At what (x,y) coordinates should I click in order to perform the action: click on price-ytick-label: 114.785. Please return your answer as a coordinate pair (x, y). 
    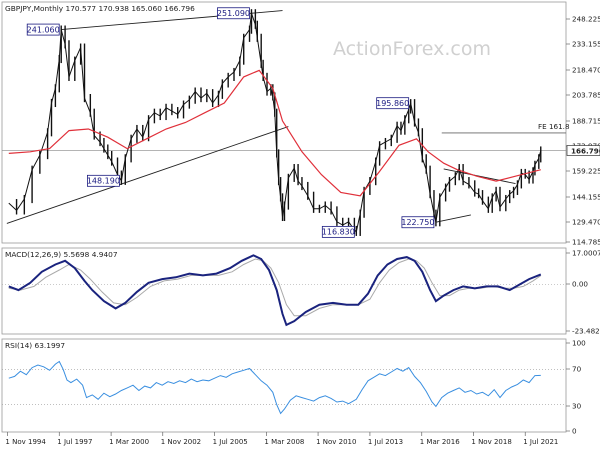
    Looking at the image, I should click on (586, 242).